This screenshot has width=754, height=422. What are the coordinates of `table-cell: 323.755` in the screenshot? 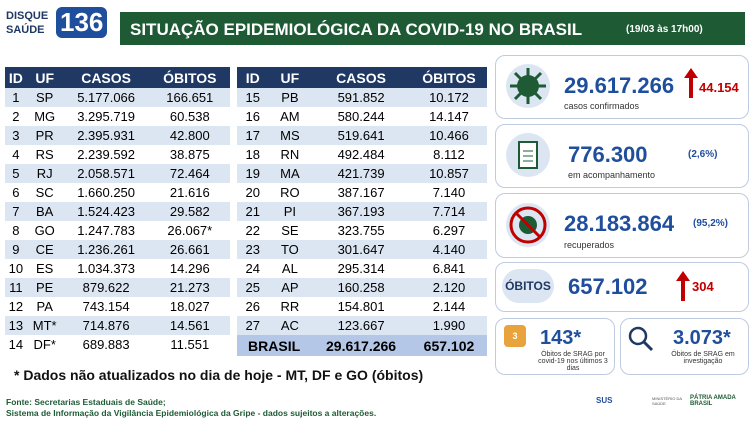 It's located at (361, 230).